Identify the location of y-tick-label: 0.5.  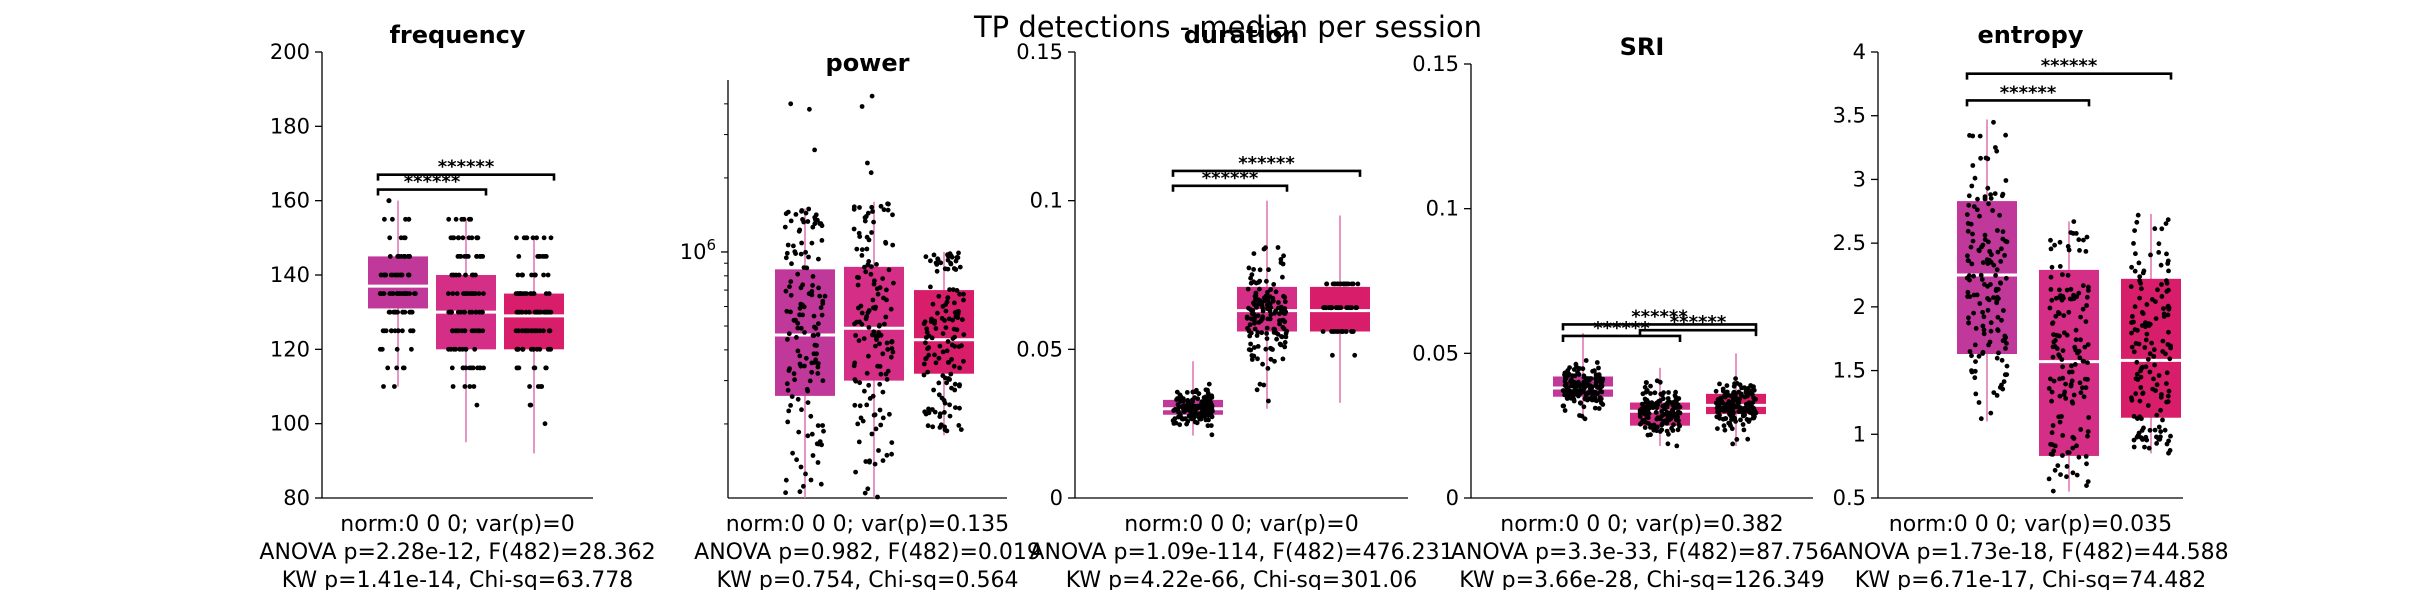
(1849, 498).